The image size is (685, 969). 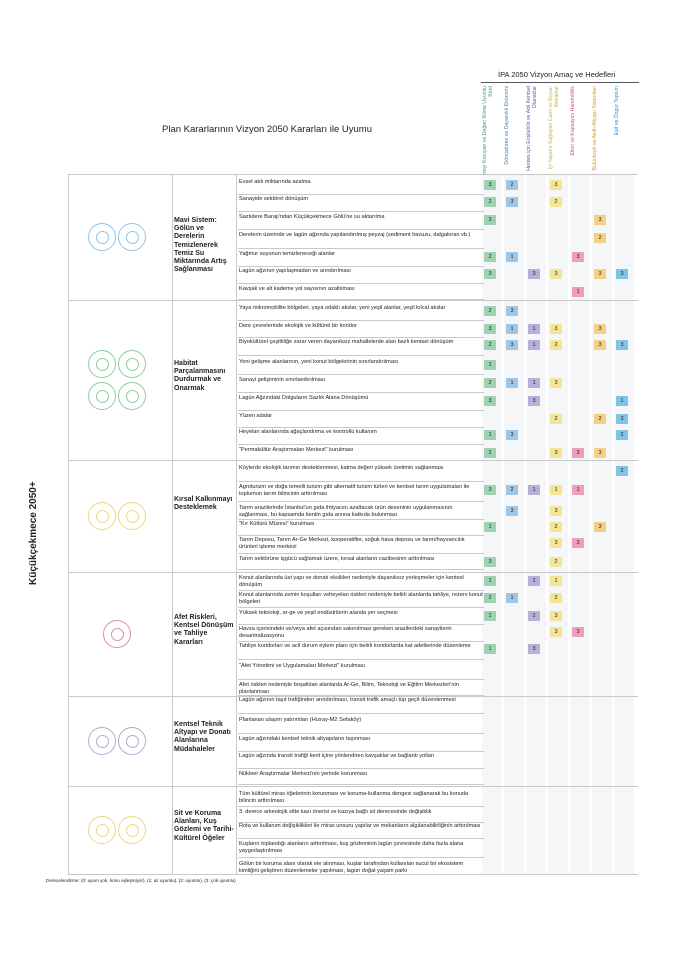 What do you see at coordinates (560, 82) in the screenshot?
I see `header-rule` at bounding box center [560, 82].